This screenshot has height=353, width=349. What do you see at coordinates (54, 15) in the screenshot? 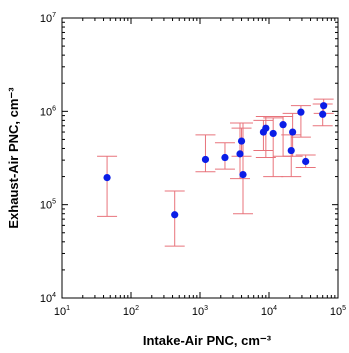
I see `tick-exponent: 7` at bounding box center [54, 15].